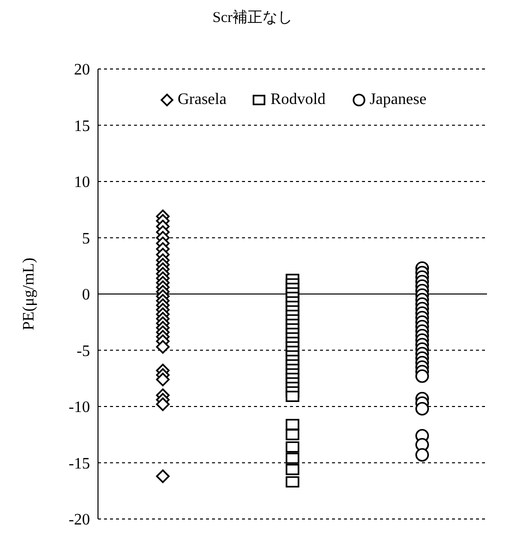 The width and height of the screenshot is (505, 545). Describe the element at coordinates (298, 100) in the screenshot. I see `legend-label: Rodvold` at that location.